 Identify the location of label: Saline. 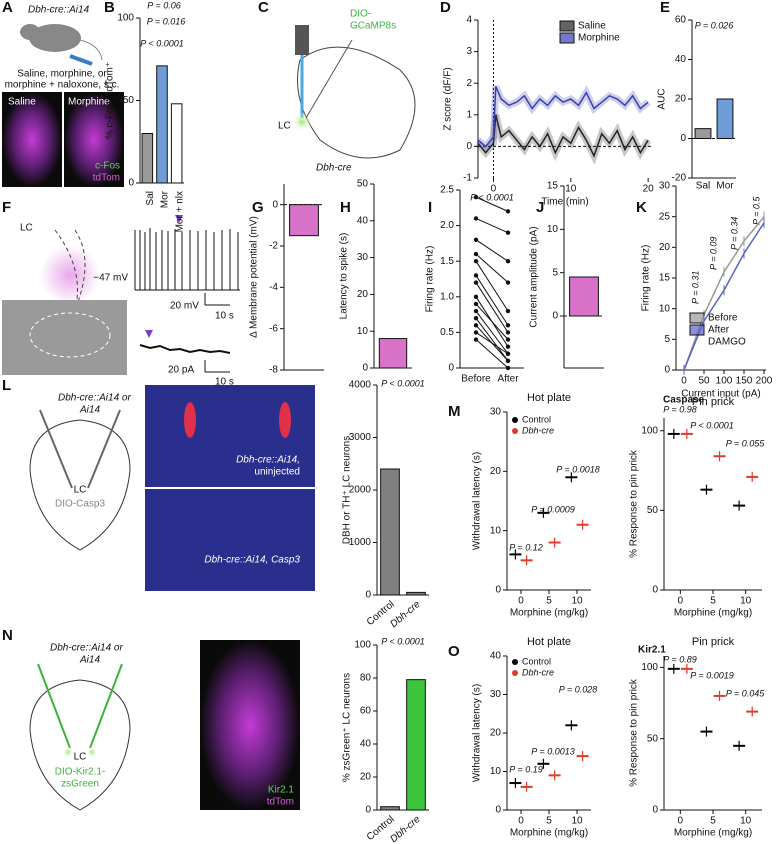
(22, 102).